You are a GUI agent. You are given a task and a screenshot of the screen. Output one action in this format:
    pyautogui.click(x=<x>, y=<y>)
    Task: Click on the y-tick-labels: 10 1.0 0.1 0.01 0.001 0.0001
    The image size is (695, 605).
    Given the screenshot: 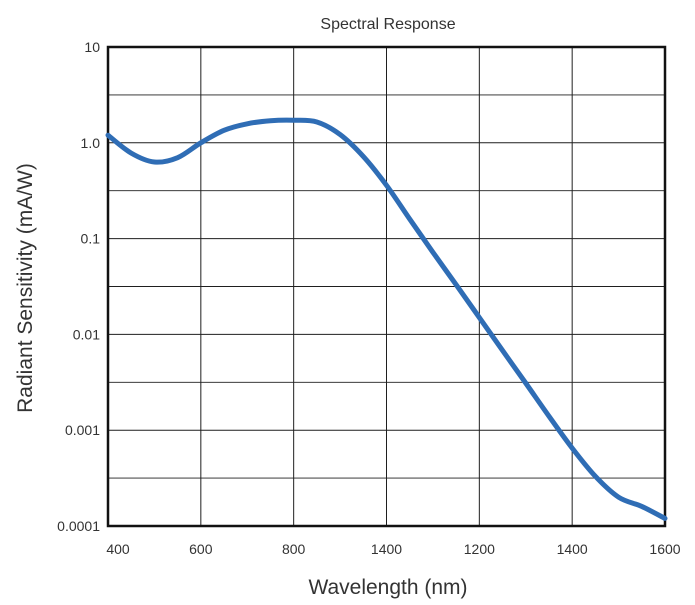 What is the action you would take?
    pyautogui.click(x=78, y=286)
    